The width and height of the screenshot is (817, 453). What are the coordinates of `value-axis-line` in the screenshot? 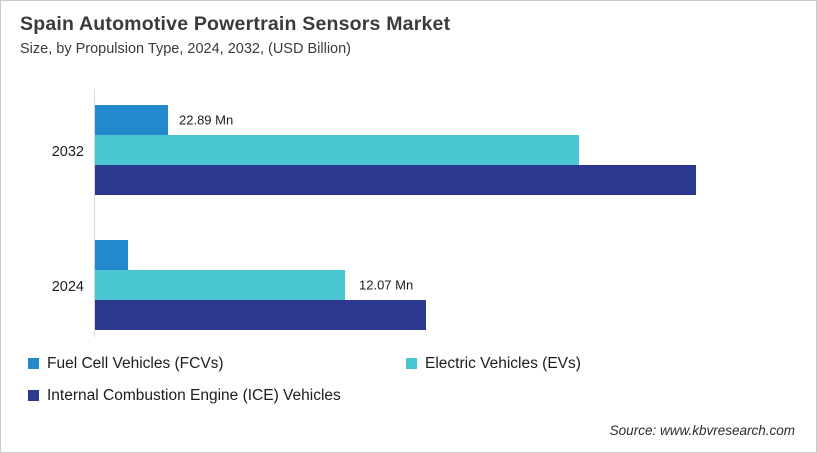 It's located at (94, 213).